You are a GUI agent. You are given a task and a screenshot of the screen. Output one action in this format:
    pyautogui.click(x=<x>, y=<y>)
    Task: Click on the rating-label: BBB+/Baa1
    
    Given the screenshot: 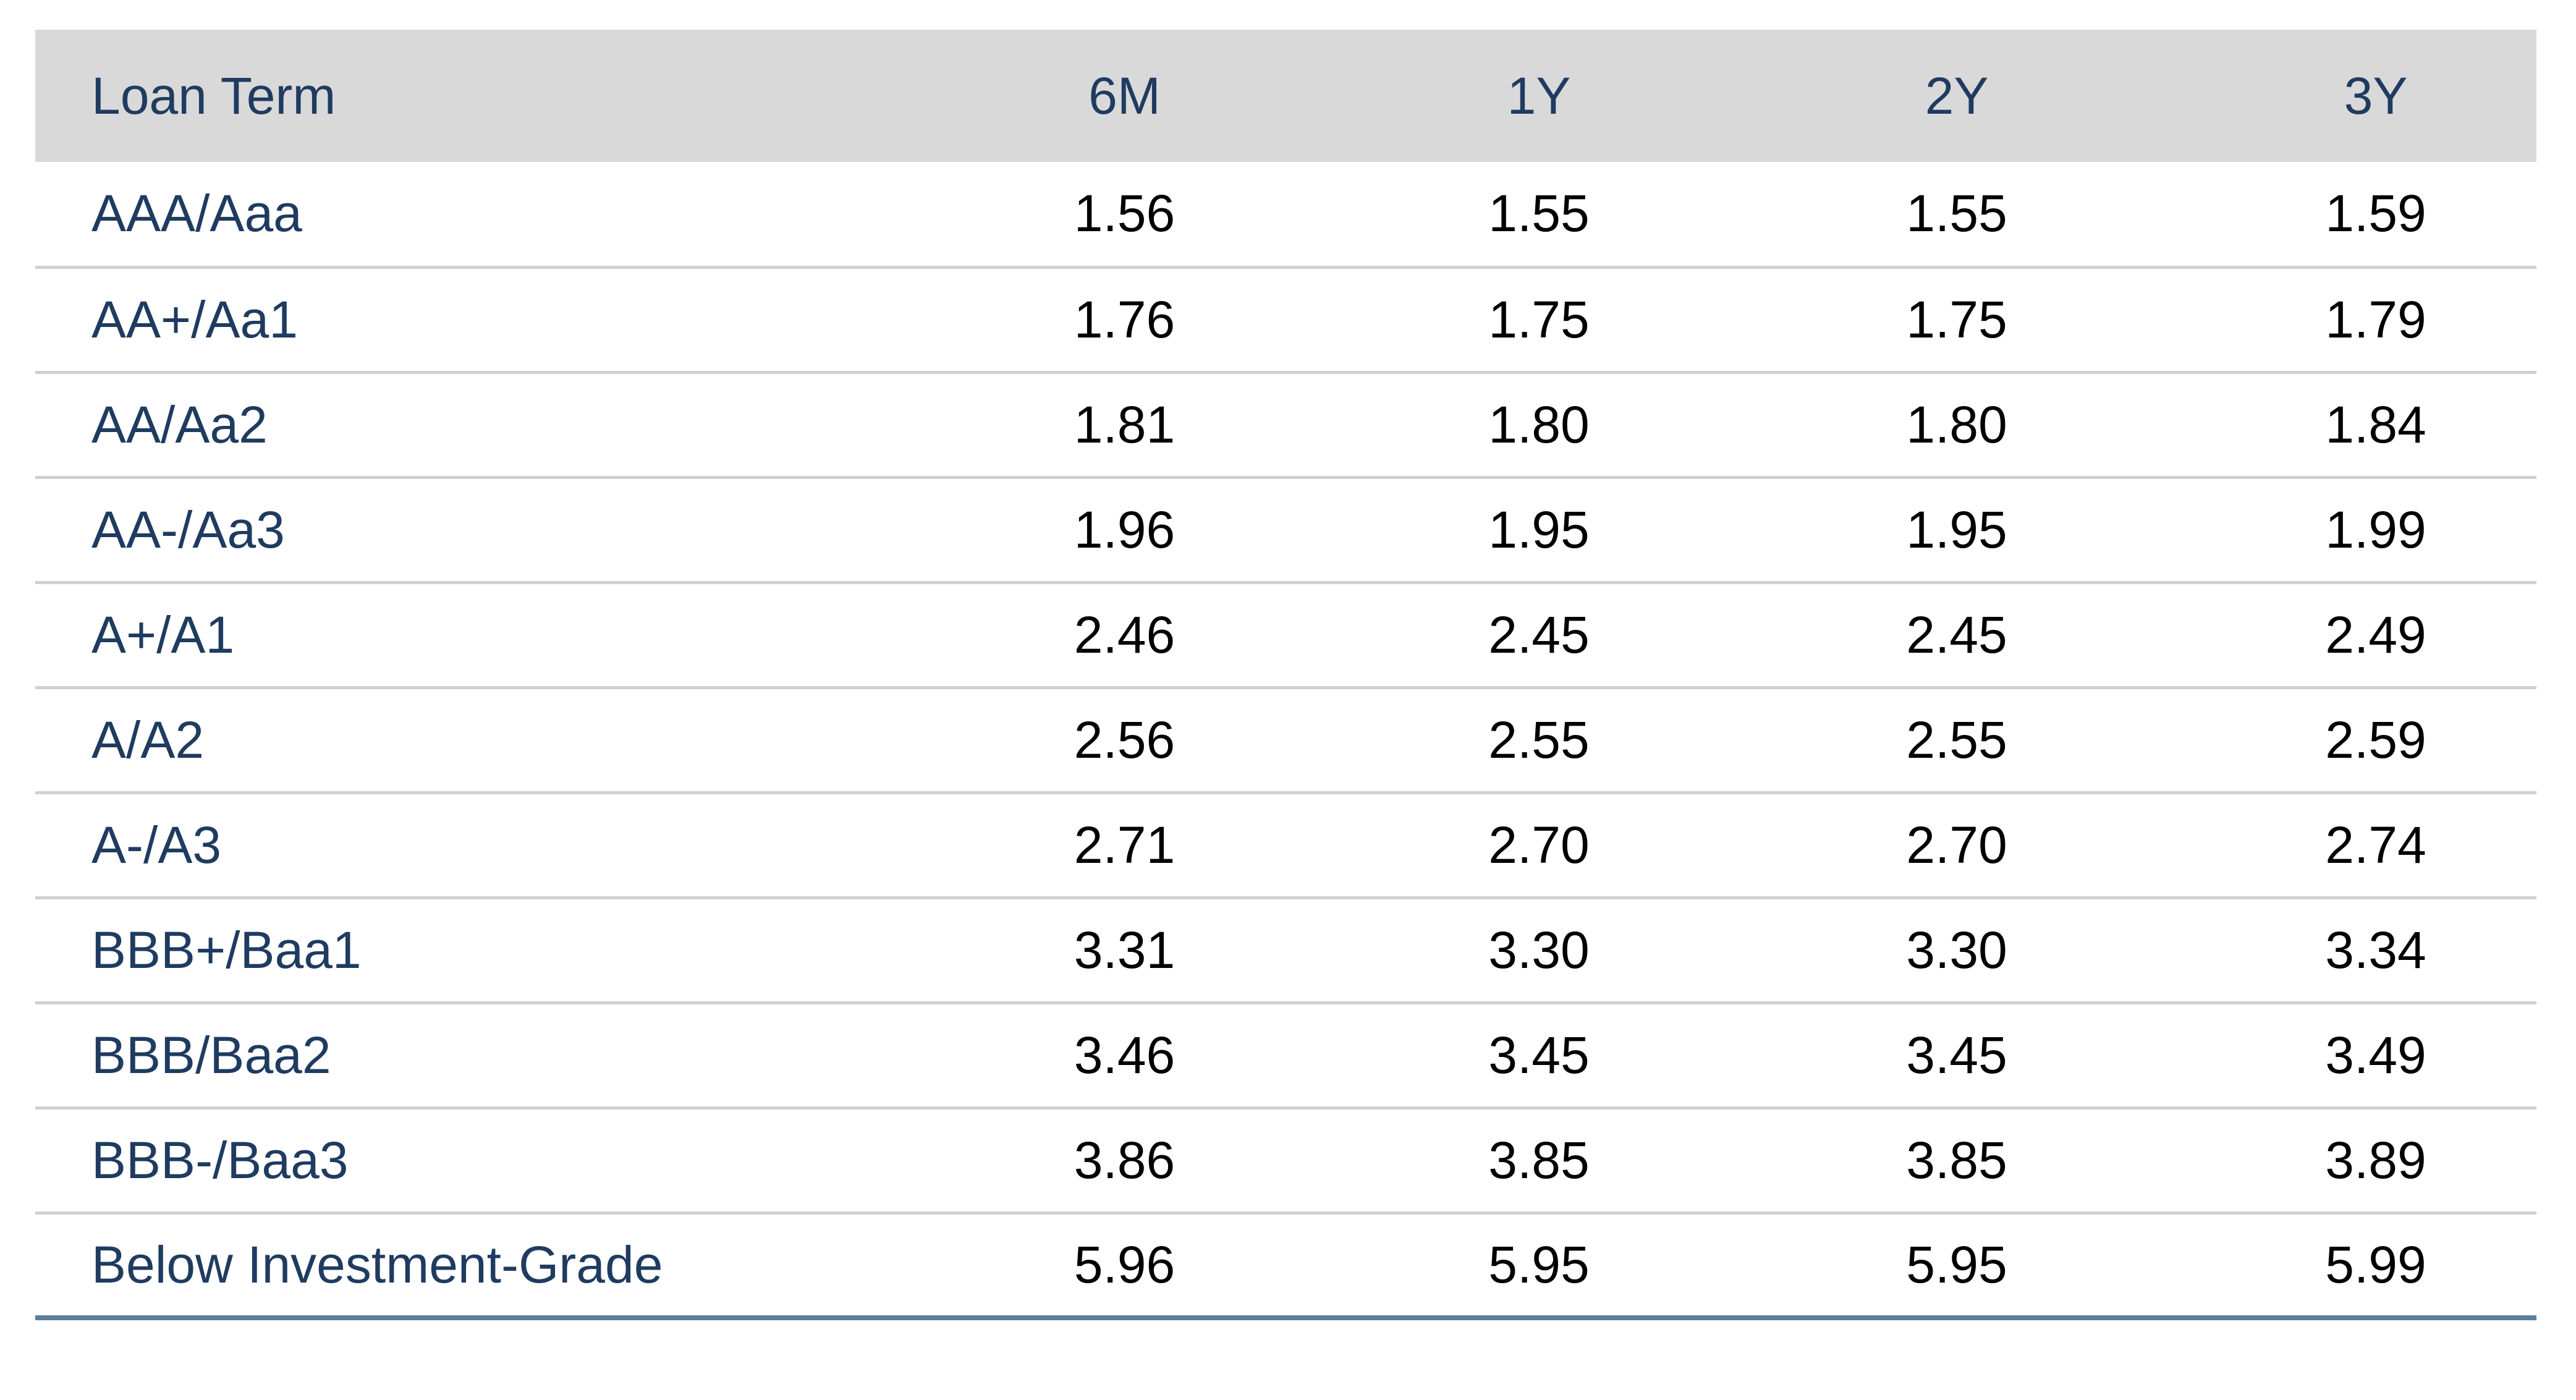 What is the action you would take?
    pyautogui.click(x=226, y=950)
    